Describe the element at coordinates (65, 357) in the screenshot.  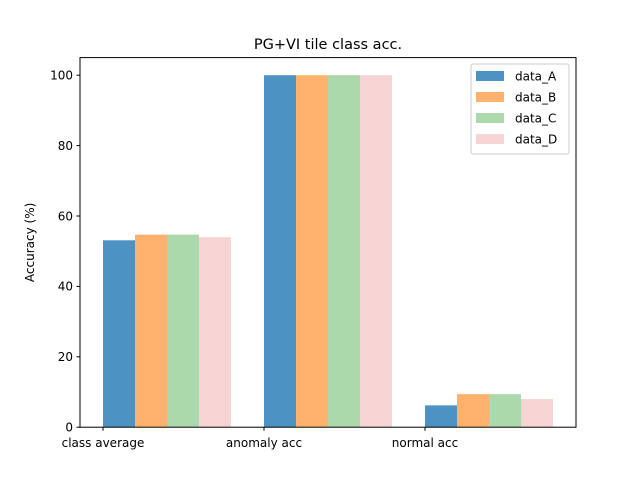
I see `y-tick-label: 20` at that location.